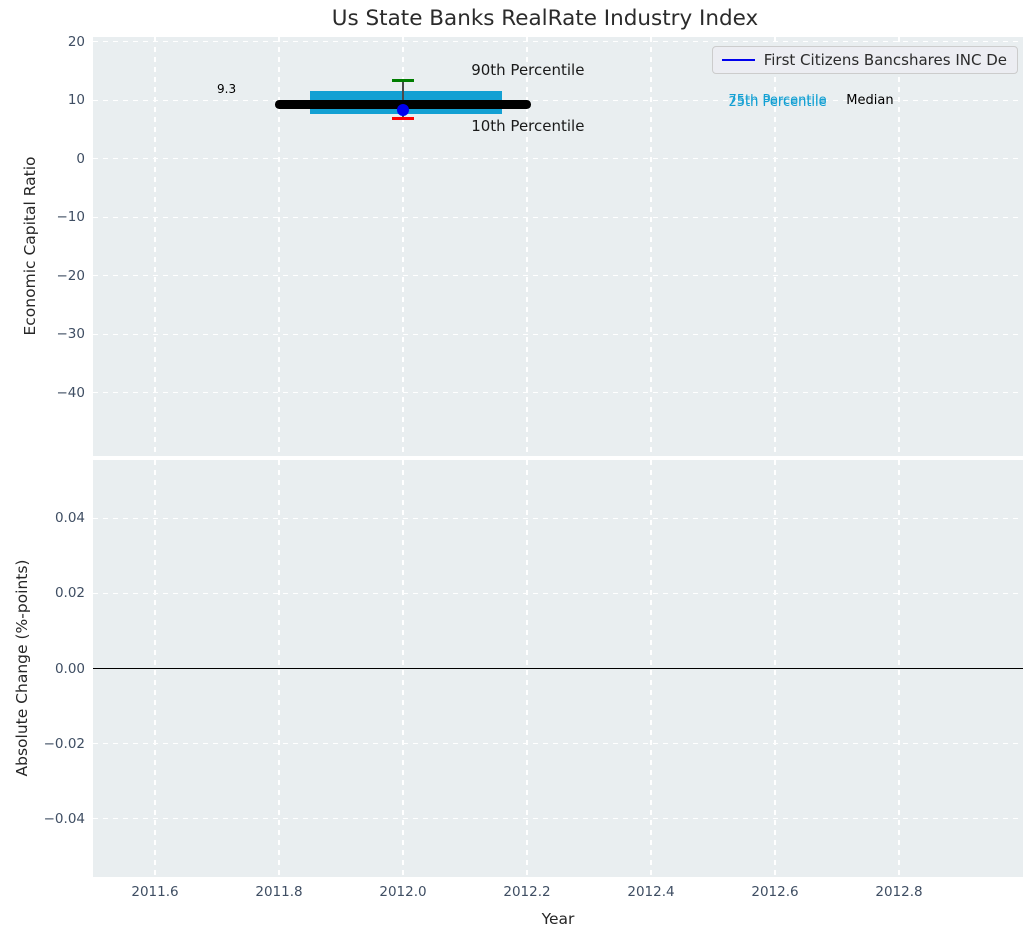 This screenshot has width=1034, height=942. What do you see at coordinates (227, 89) in the screenshot?
I see `annotation-9-3: 9.3` at bounding box center [227, 89].